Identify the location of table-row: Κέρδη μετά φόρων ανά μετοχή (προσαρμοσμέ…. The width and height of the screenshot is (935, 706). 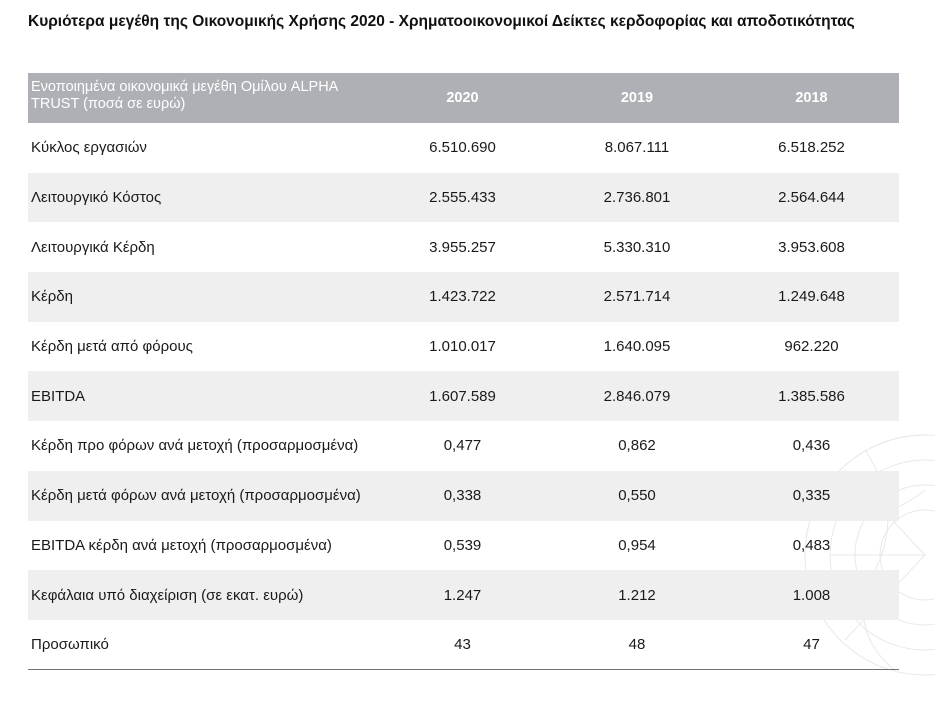
(463, 495).